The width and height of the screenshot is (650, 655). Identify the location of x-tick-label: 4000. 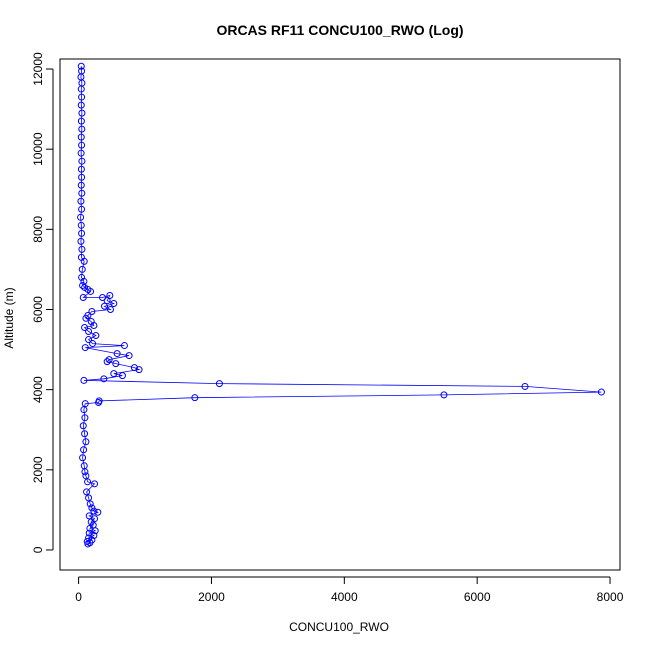
(344, 597).